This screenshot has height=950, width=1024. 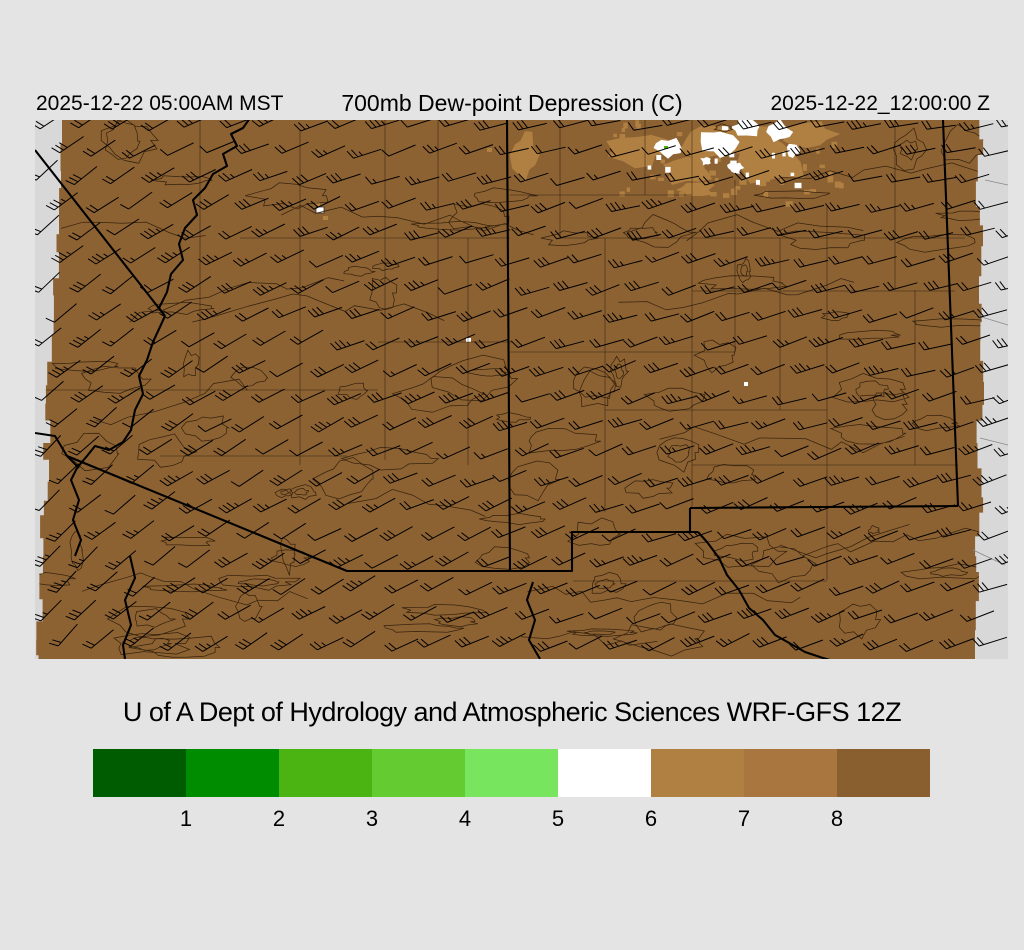 I want to click on color-scale-bar, so click(x=511, y=773).